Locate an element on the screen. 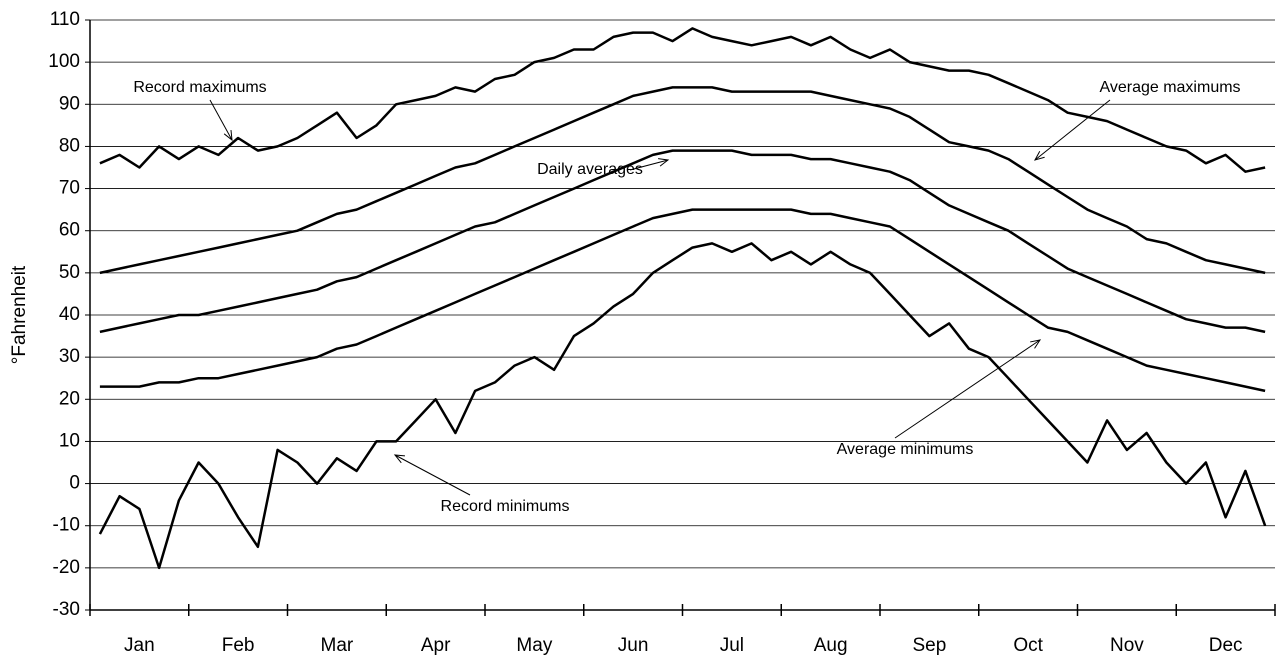  y-tick-label: 10 is located at coordinates (69, 440).